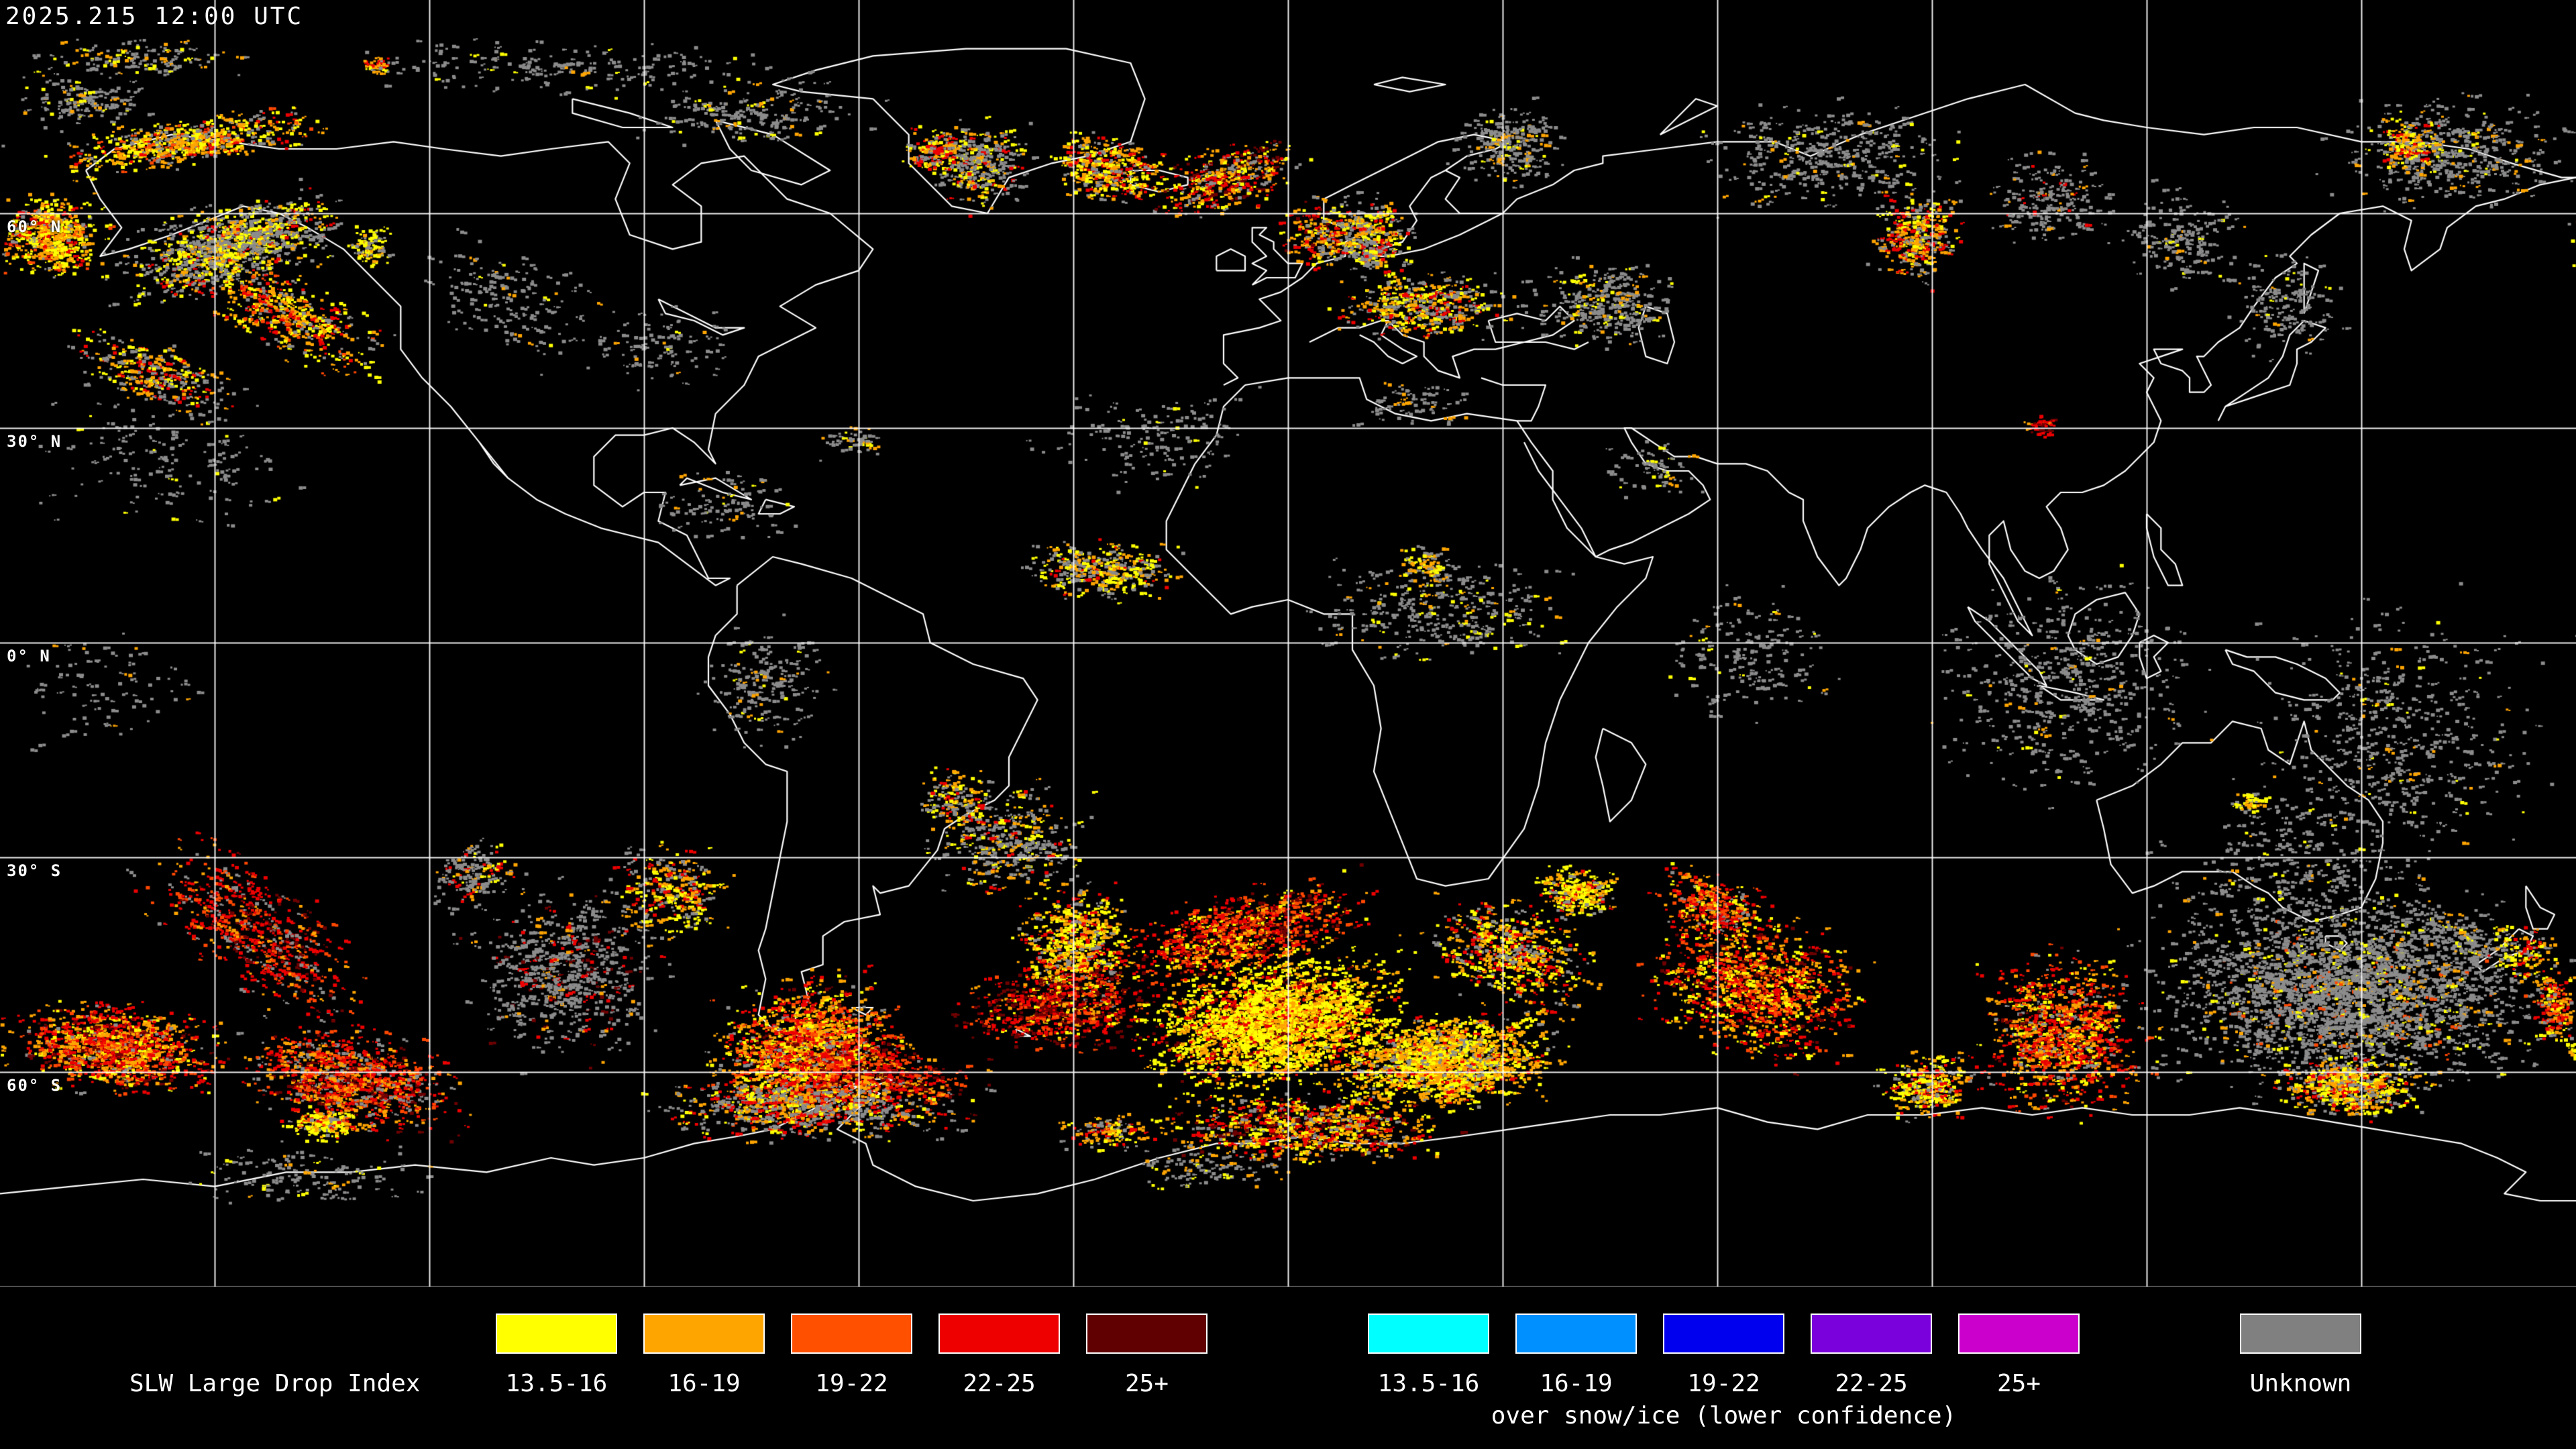  Describe the element at coordinates (34, 441) in the screenshot. I see `latitude-label: 30° N` at that location.